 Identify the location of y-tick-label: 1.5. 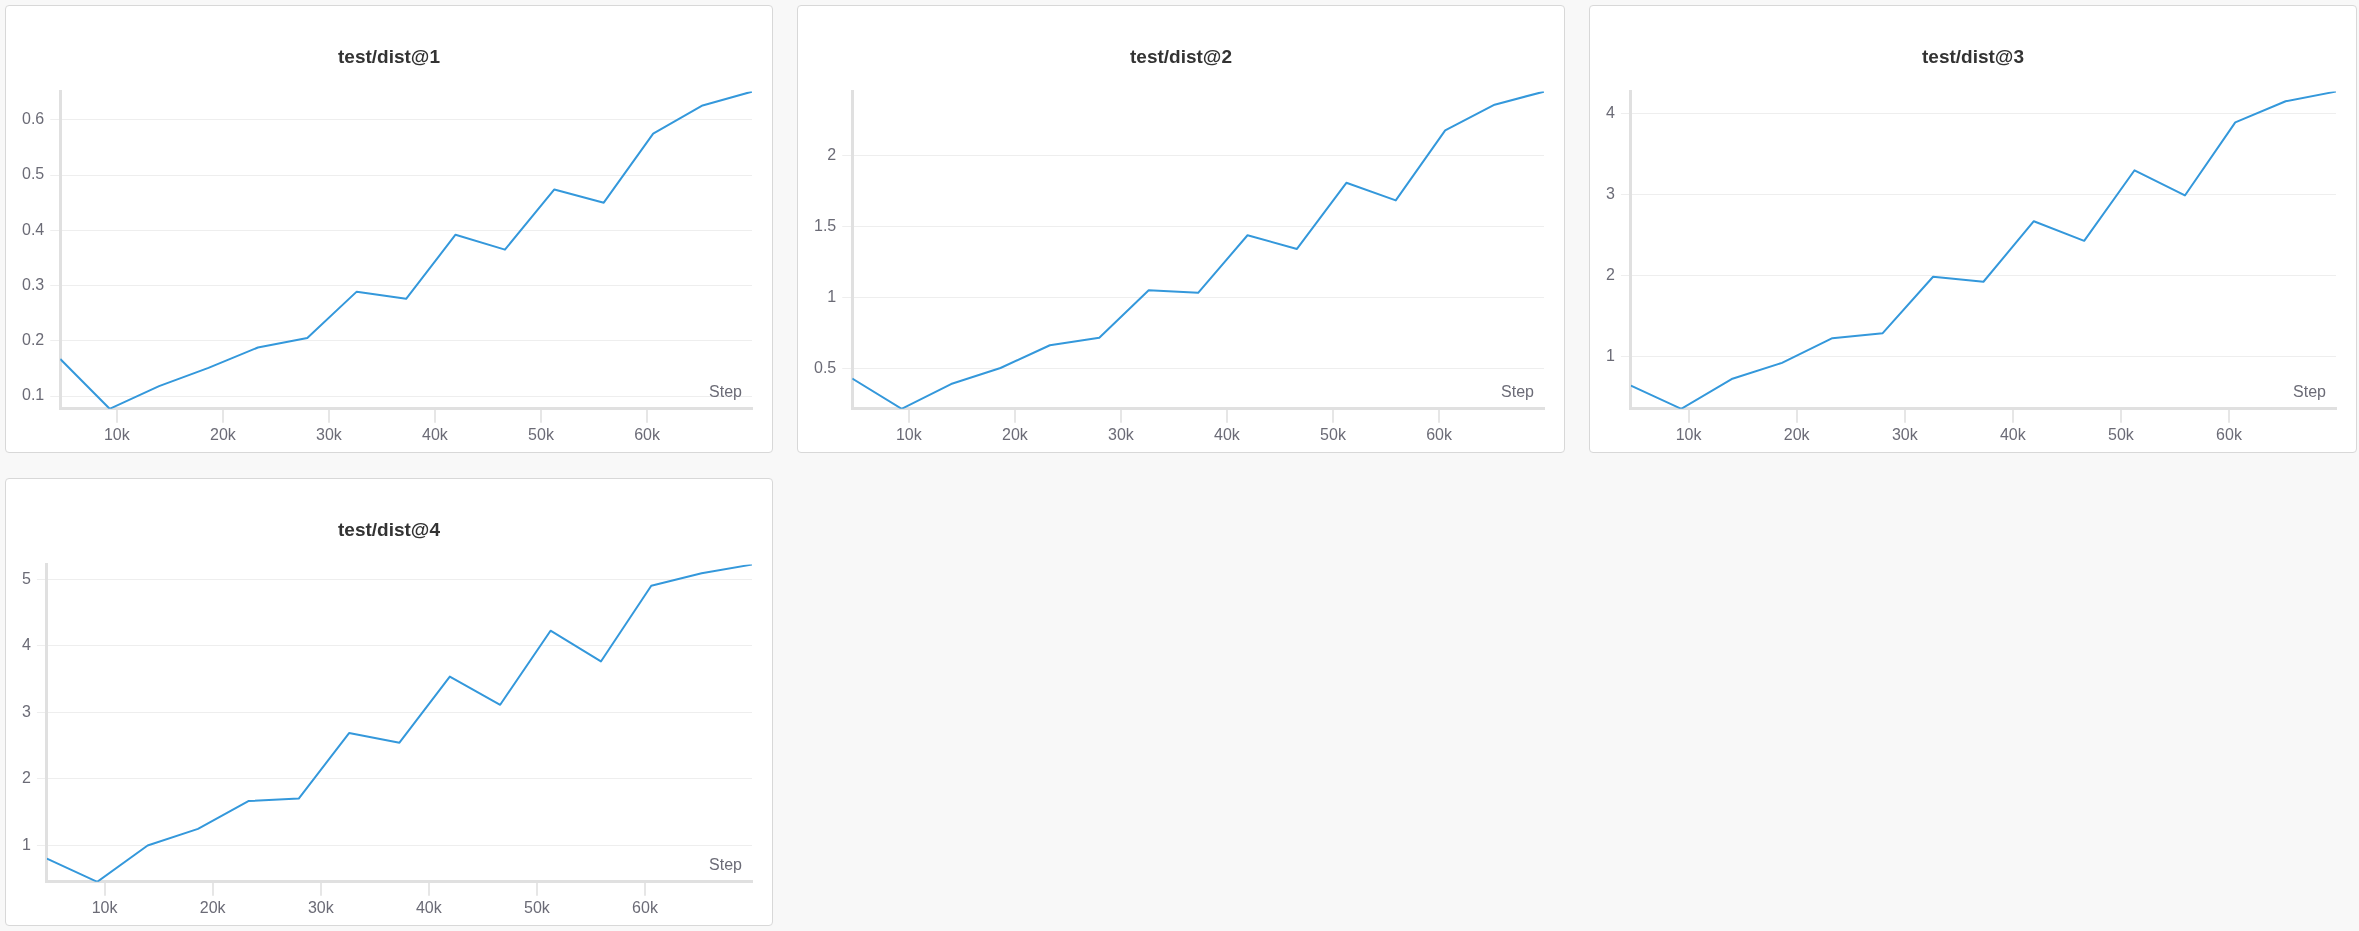
(825, 226).